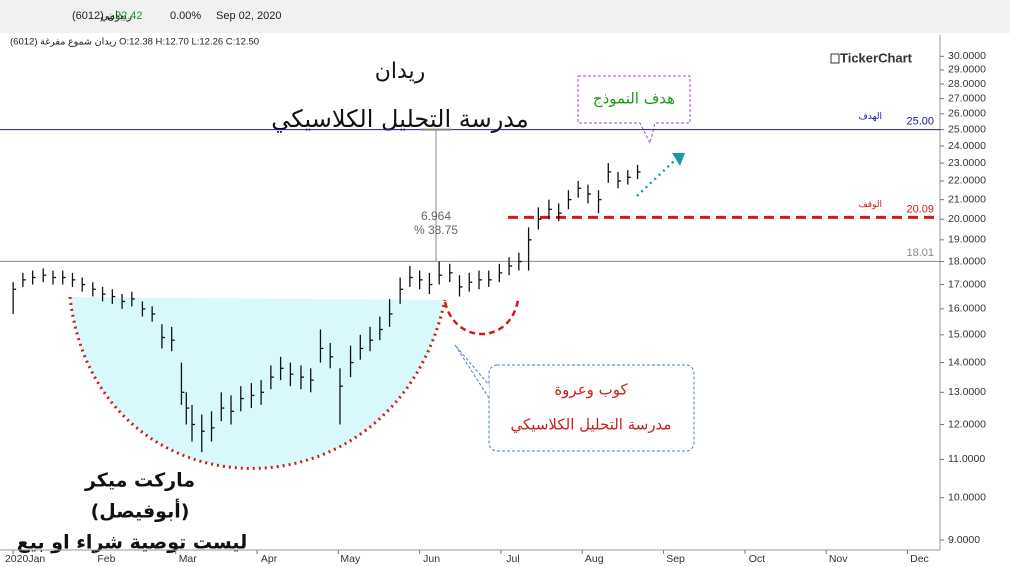  Describe the element at coordinates (678, 159) in the screenshot. I see `arrow-head` at that location.